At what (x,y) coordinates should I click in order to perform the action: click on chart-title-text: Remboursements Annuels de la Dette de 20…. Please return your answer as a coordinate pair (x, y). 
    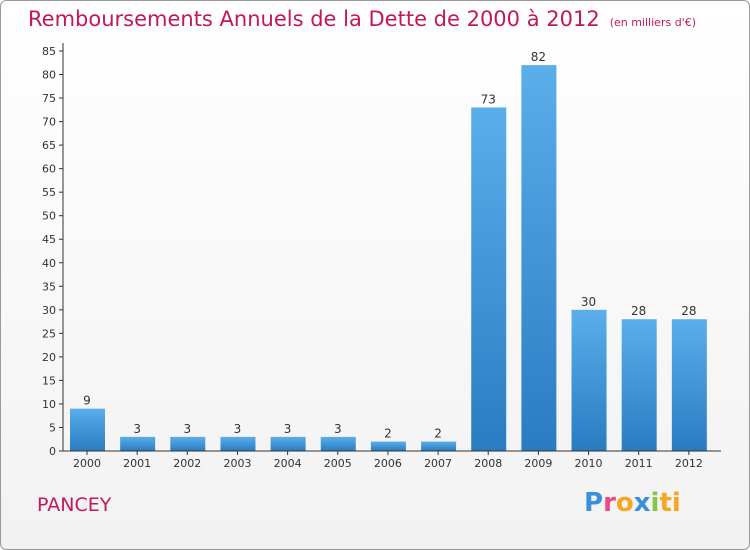
    Looking at the image, I should click on (314, 19).